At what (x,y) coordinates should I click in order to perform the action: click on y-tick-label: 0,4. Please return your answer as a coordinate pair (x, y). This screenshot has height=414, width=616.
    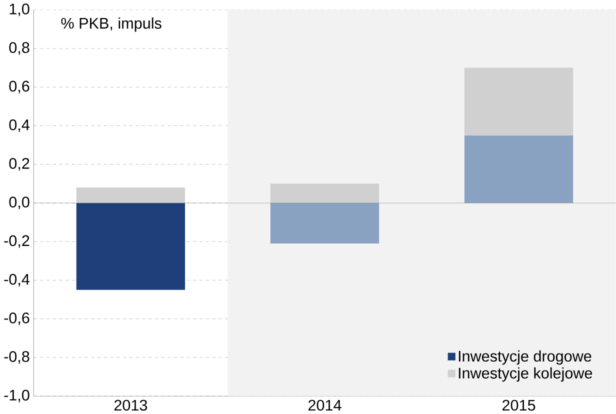
    Looking at the image, I should click on (19, 125).